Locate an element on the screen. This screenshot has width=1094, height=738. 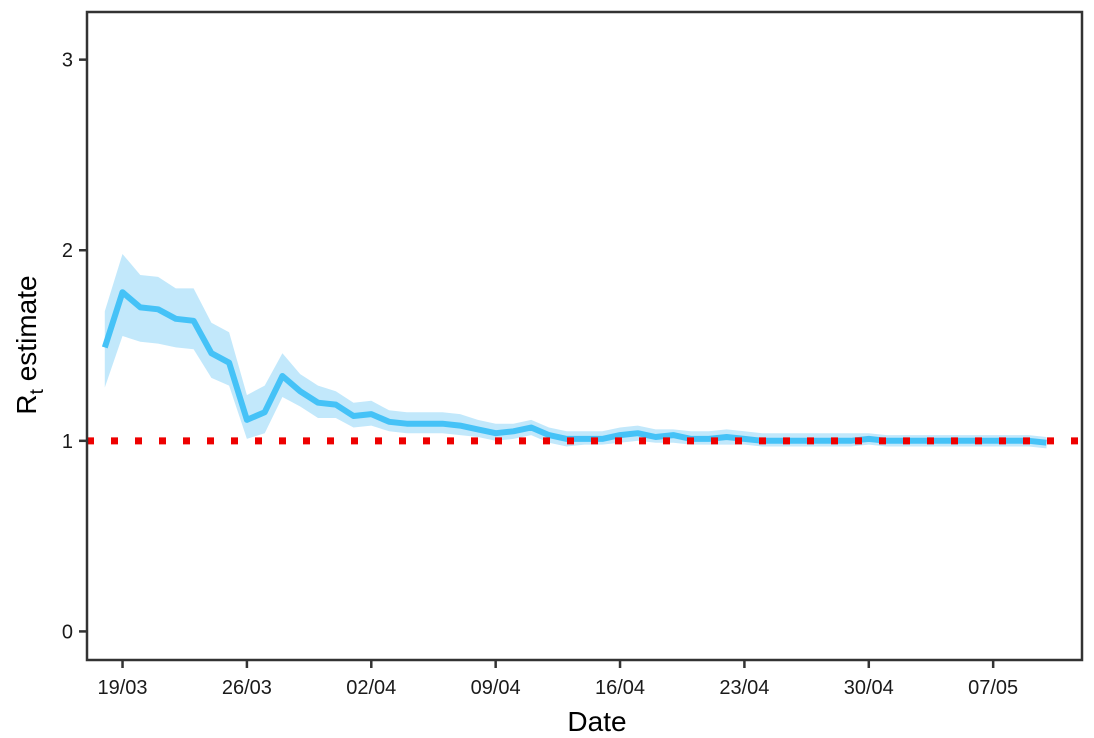
x-tick-label: 07/05 is located at coordinates (993, 688).